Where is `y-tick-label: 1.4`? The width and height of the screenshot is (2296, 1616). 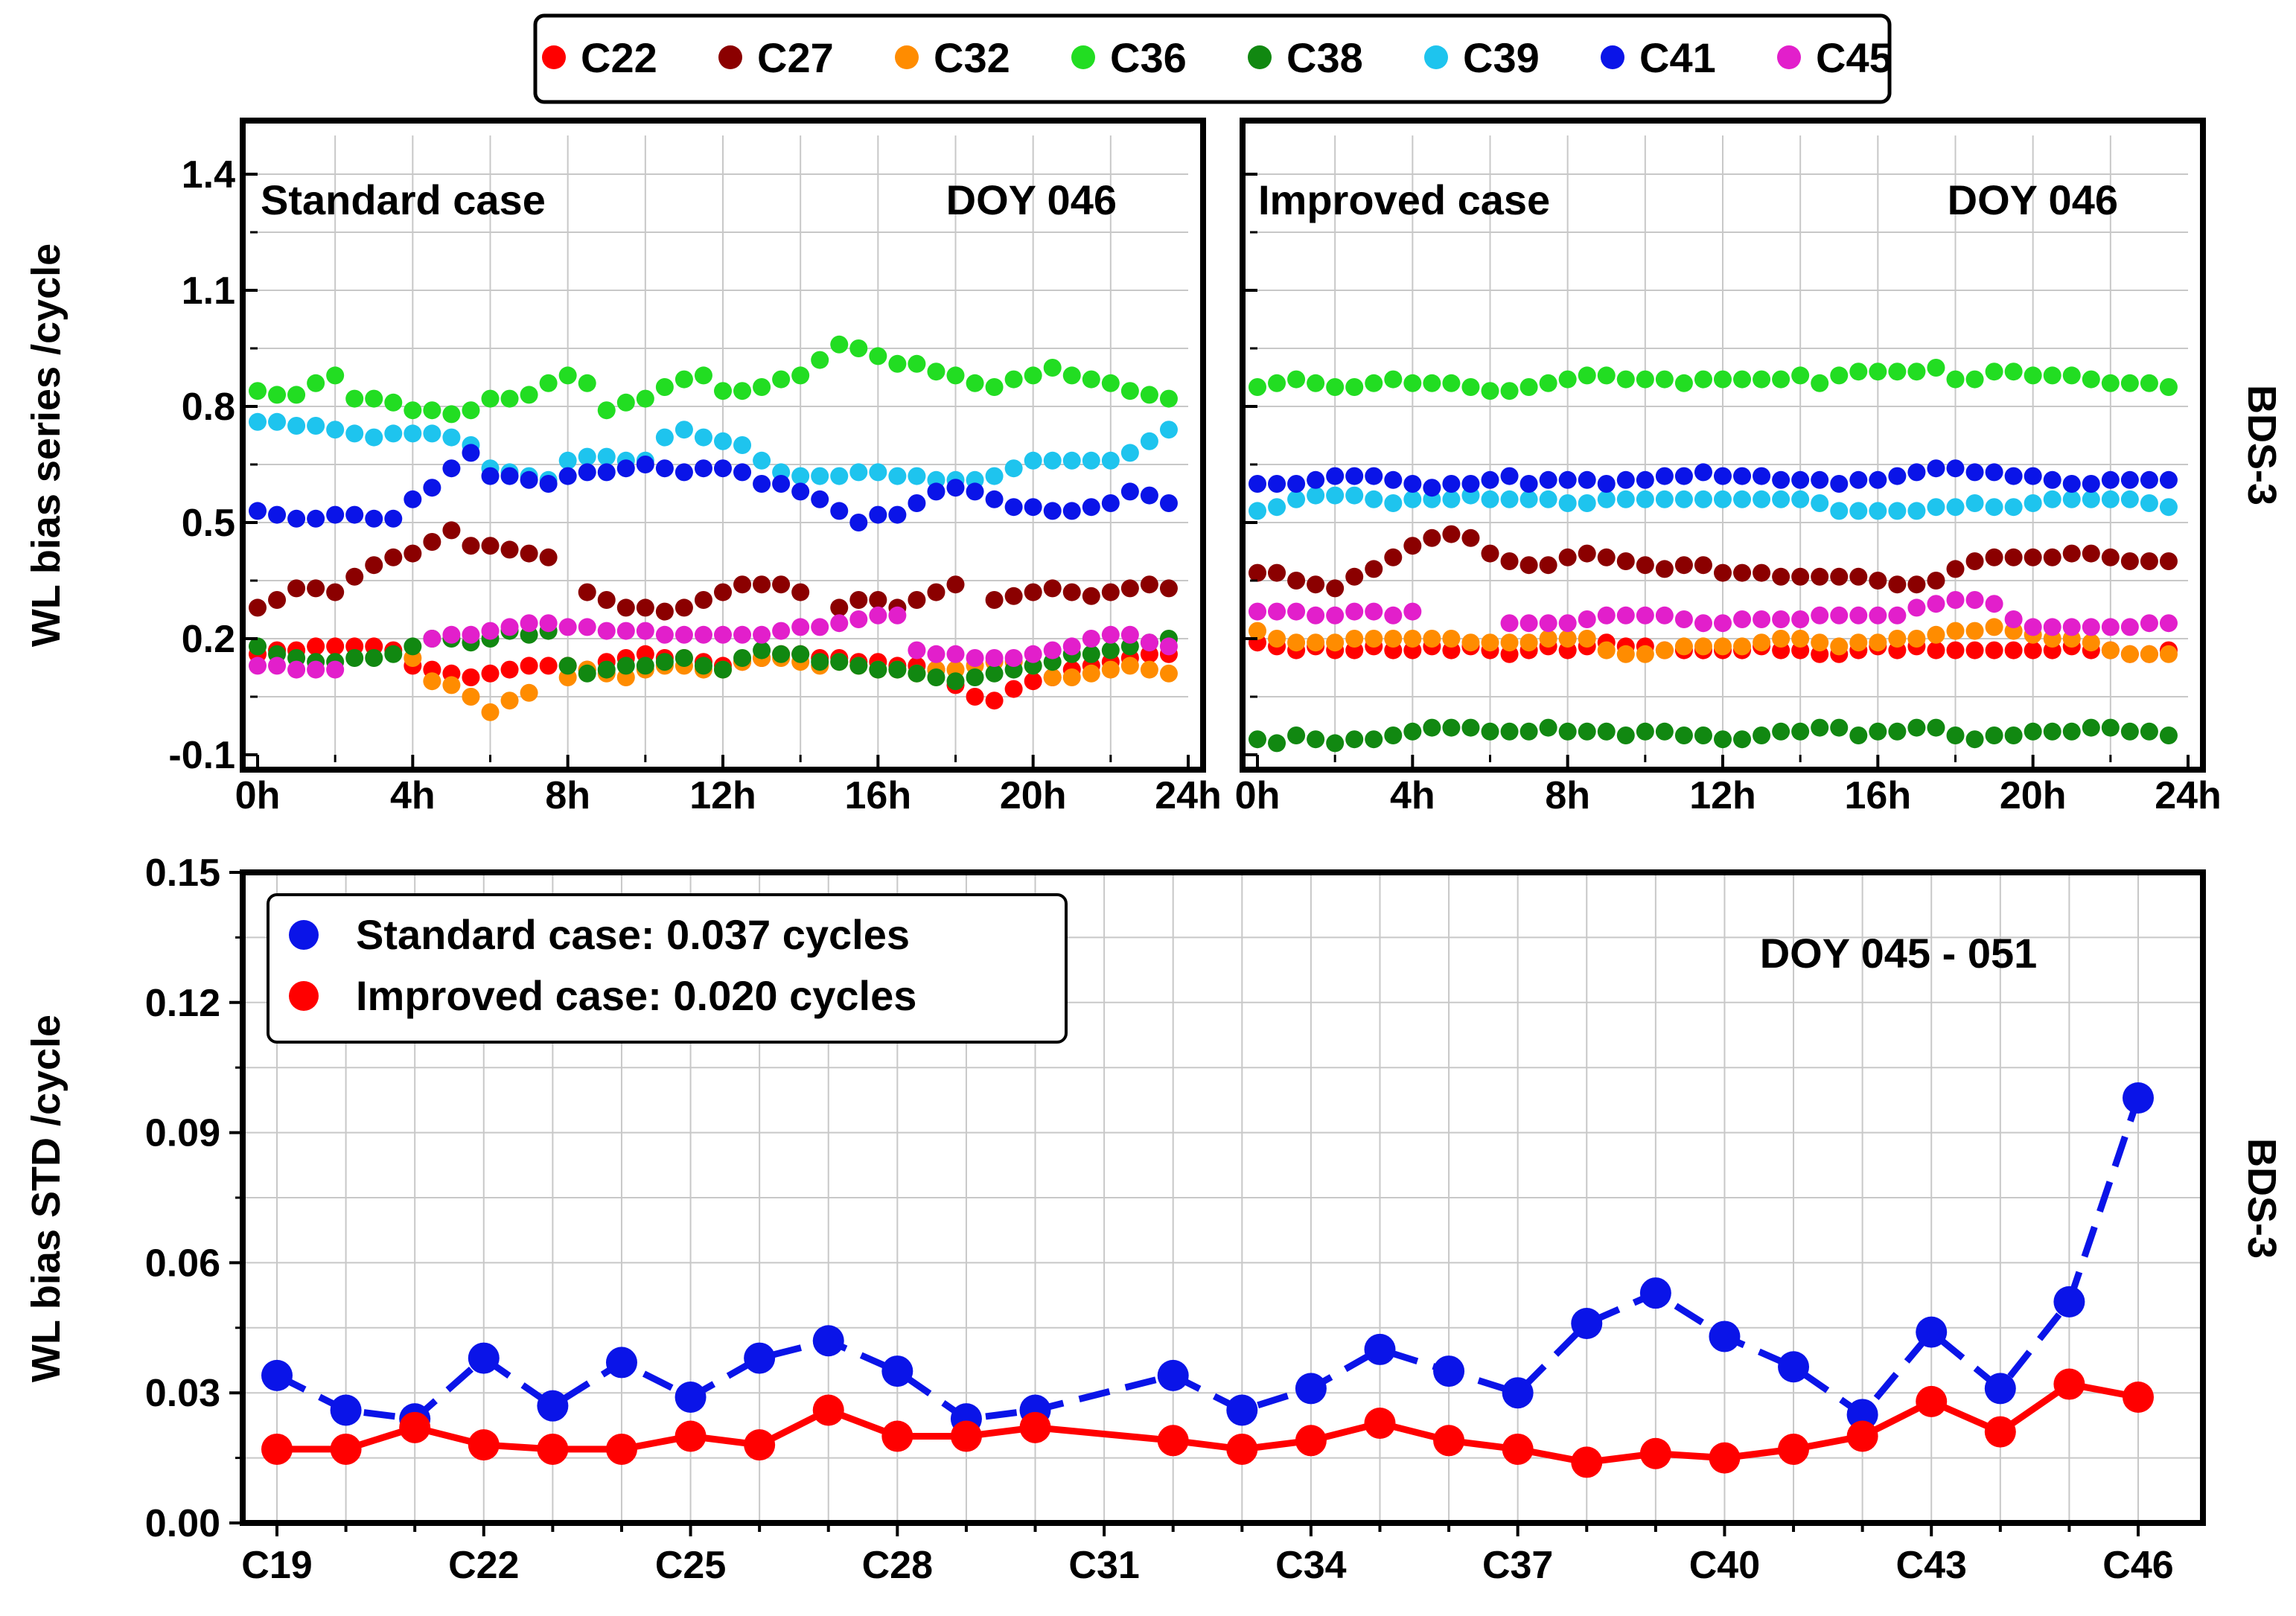
y-tick-label: 1.4 is located at coordinates (208, 175).